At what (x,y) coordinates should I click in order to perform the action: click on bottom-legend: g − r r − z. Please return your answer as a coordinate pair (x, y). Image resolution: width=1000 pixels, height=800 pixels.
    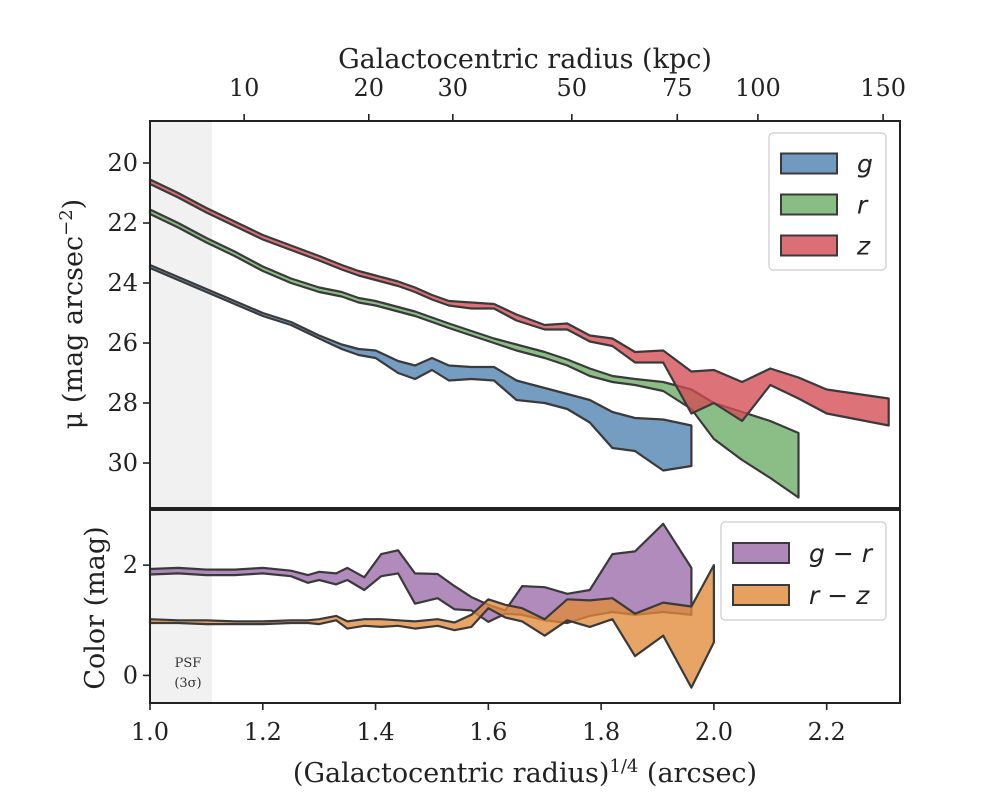
    Looking at the image, I should click on (803, 571).